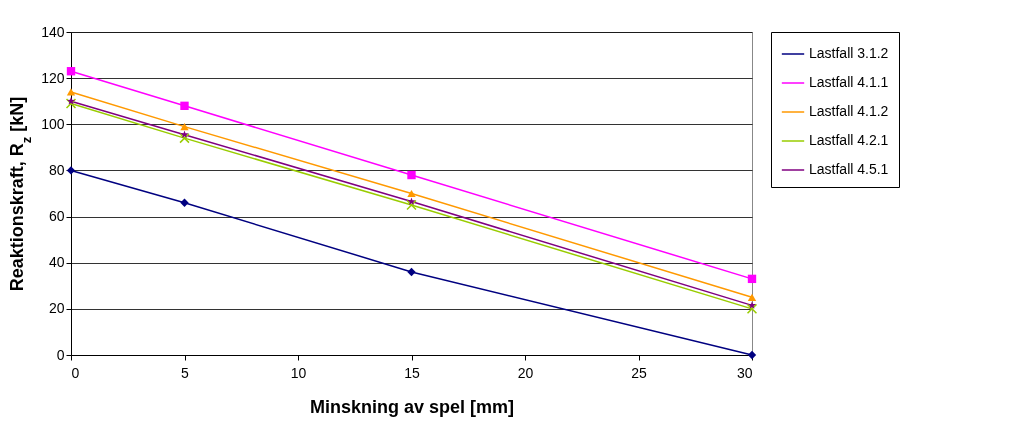  I want to click on x-tick-label: 25, so click(639, 372).